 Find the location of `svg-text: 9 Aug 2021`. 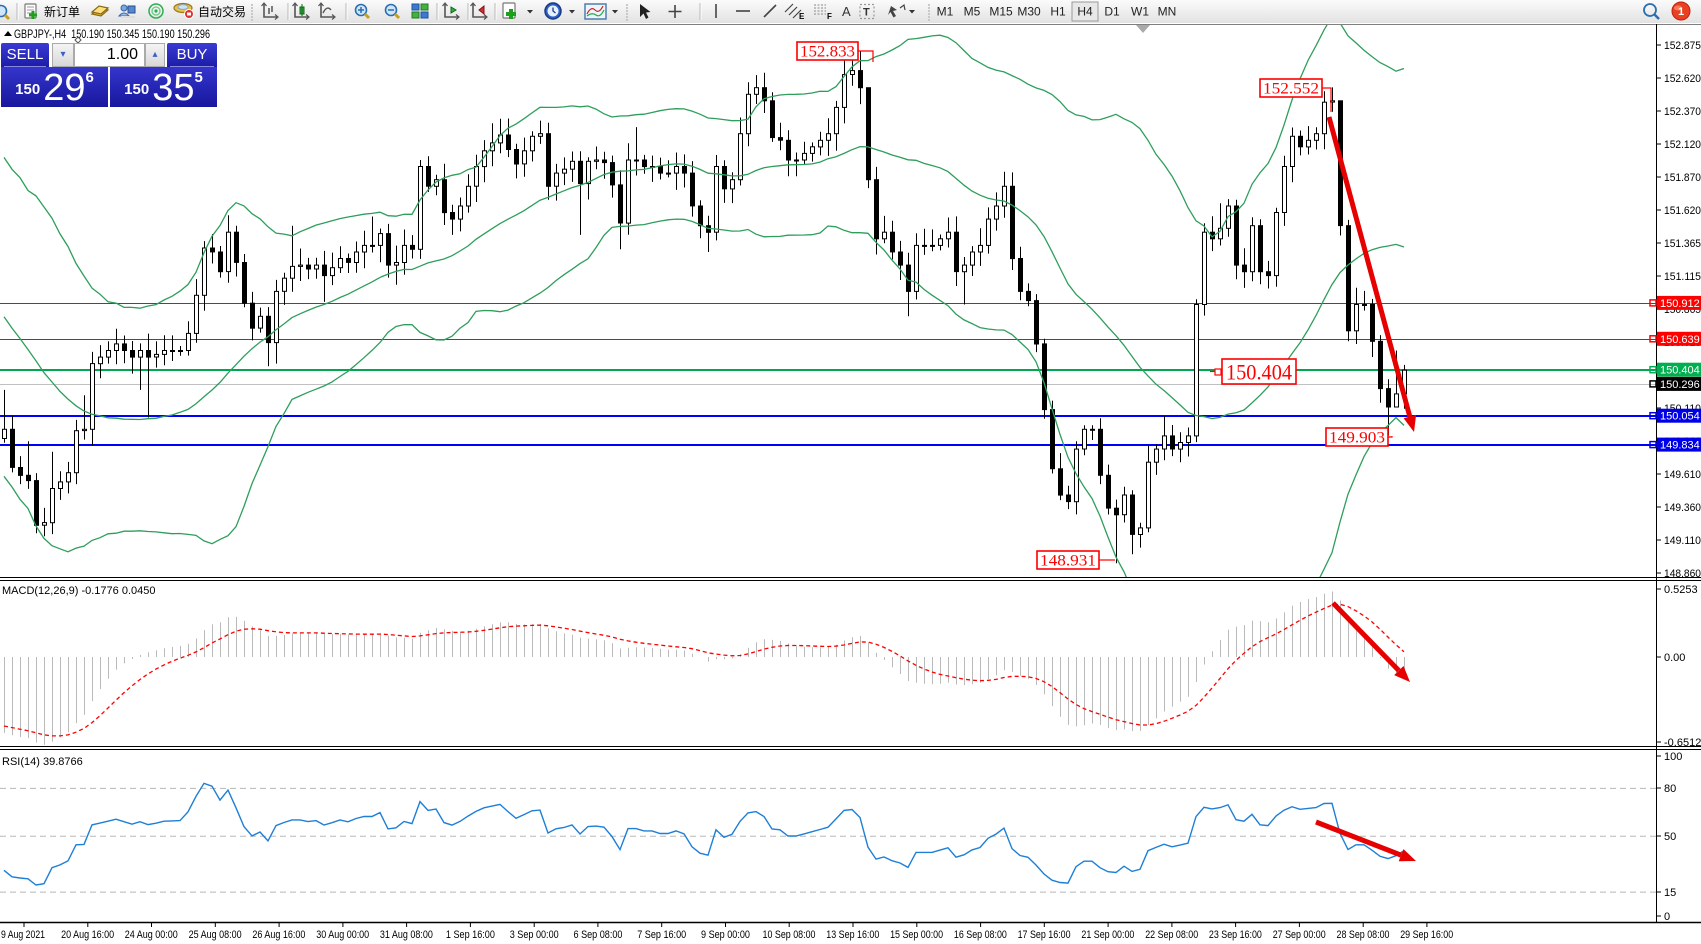

svg-text: 9 Aug 2021 is located at coordinates (23, 935).